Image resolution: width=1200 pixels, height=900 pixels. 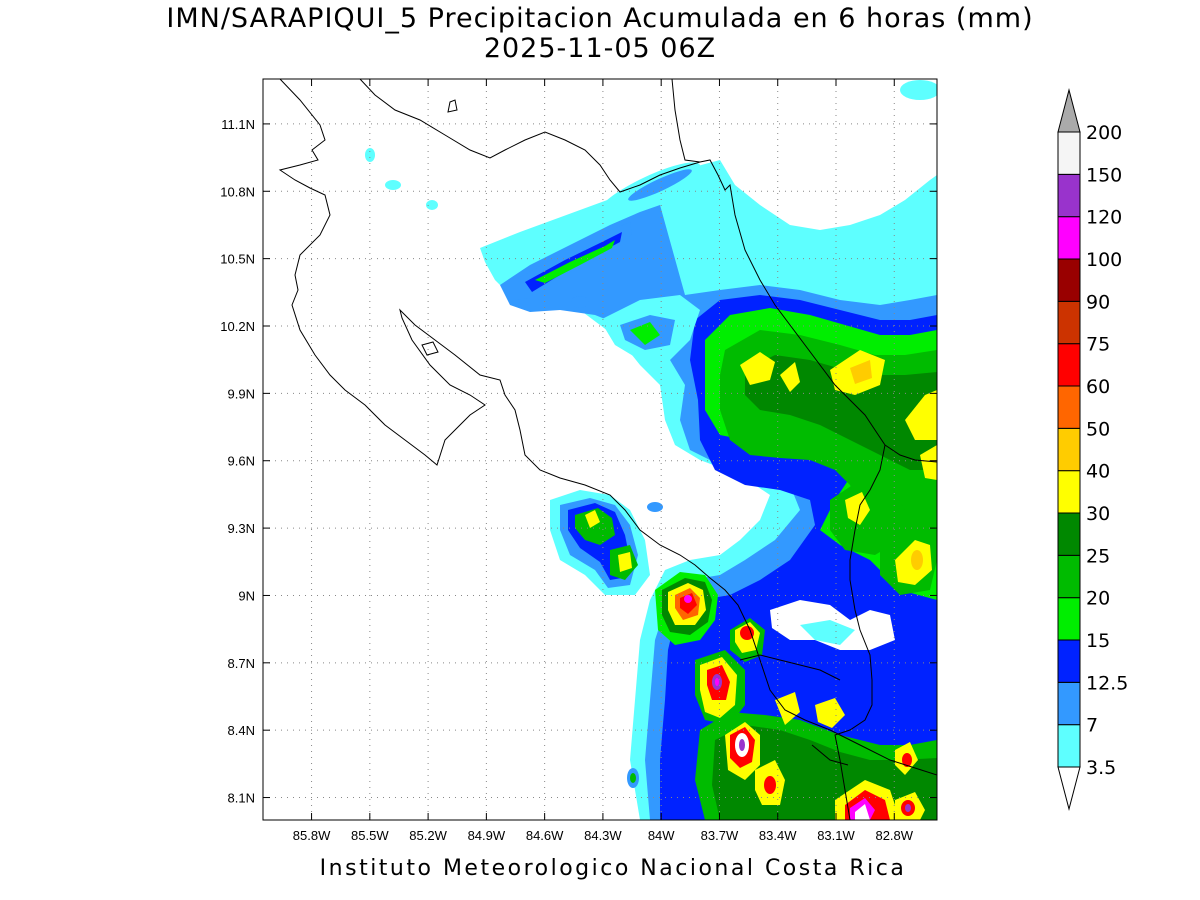 I want to click on y-tick-label: 8.7N, so click(x=241, y=663).